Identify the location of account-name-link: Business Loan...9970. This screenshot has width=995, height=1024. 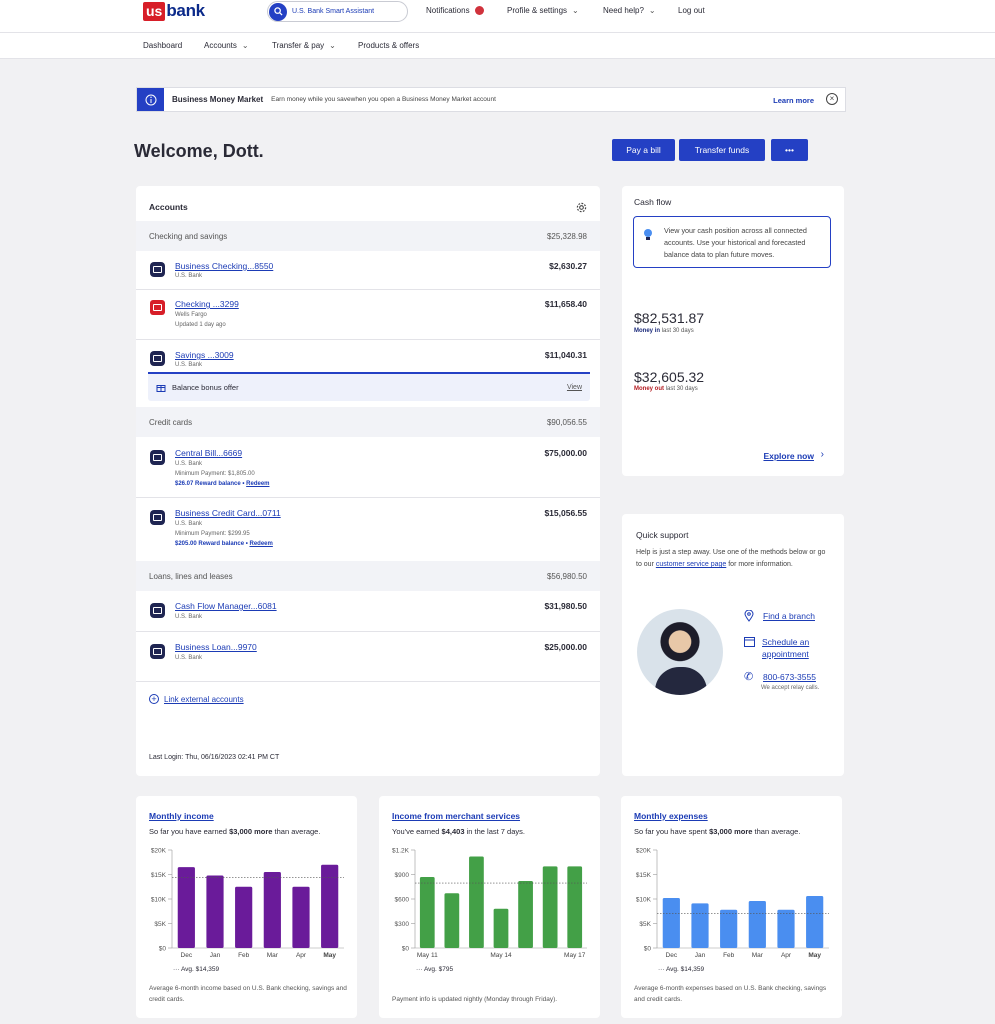
(216, 647).